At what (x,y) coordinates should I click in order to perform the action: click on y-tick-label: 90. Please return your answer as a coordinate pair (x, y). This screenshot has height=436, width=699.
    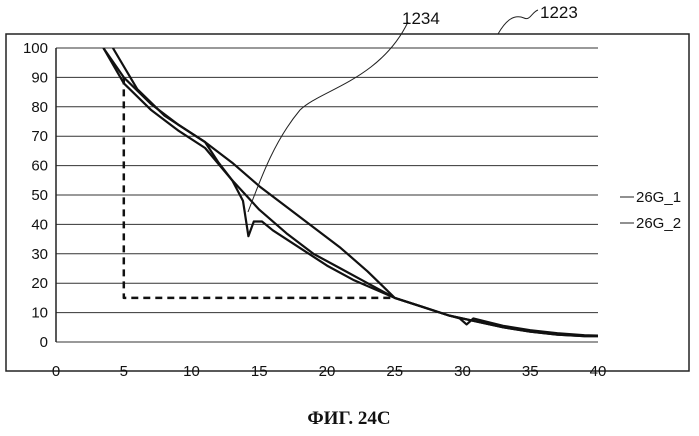
    Looking at the image, I should click on (39, 77).